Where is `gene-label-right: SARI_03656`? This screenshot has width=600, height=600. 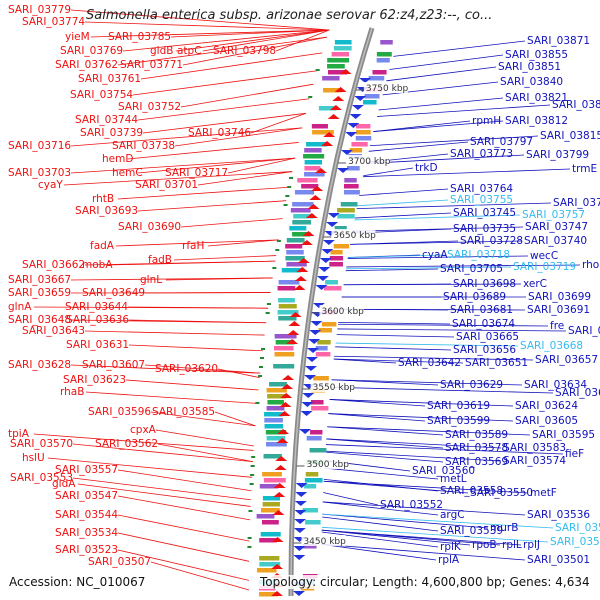 gene-label-right: SARI_03656 is located at coordinates (484, 350).